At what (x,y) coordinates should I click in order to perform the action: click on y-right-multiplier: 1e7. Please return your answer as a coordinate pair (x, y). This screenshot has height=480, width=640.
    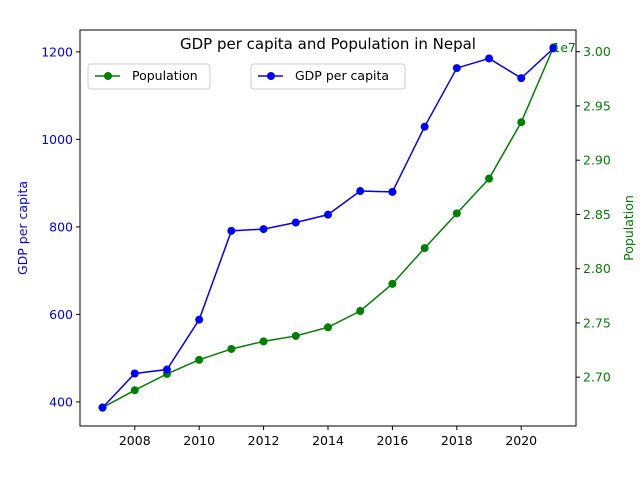
    Looking at the image, I should click on (564, 47).